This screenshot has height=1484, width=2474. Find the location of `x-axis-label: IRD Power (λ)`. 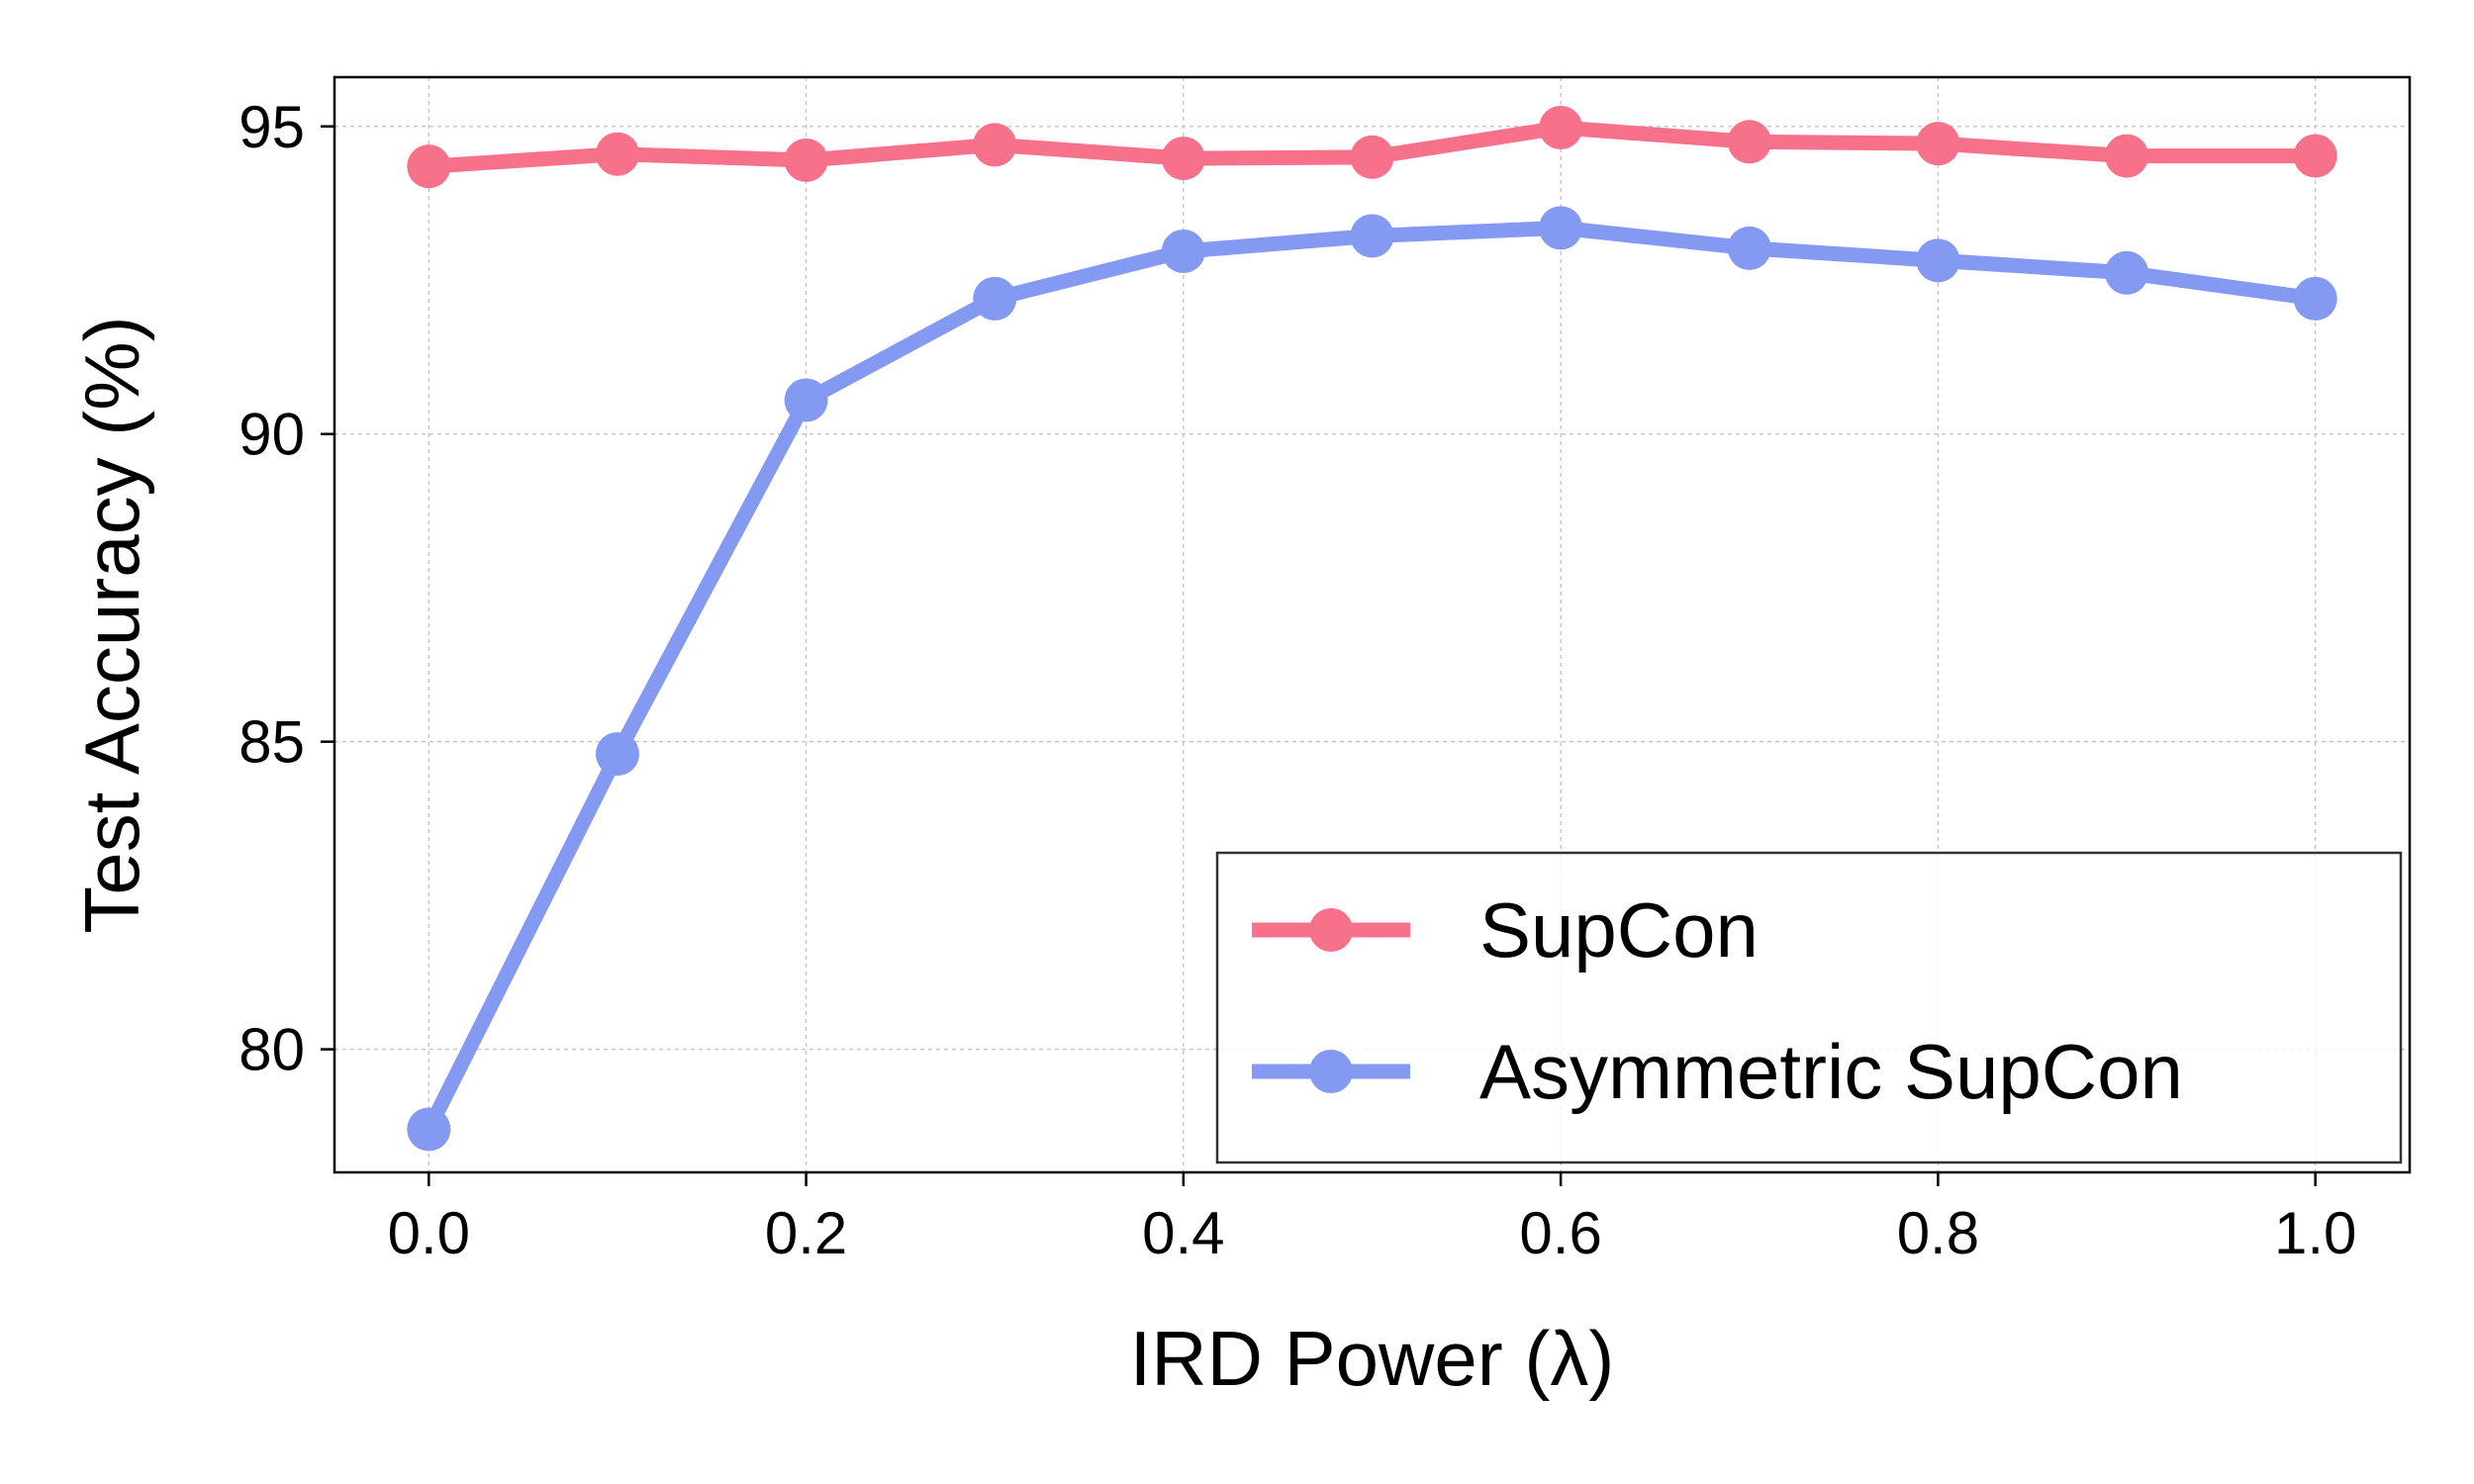

x-axis-label: IRD Power (λ) is located at coordinates (1373, 1358).